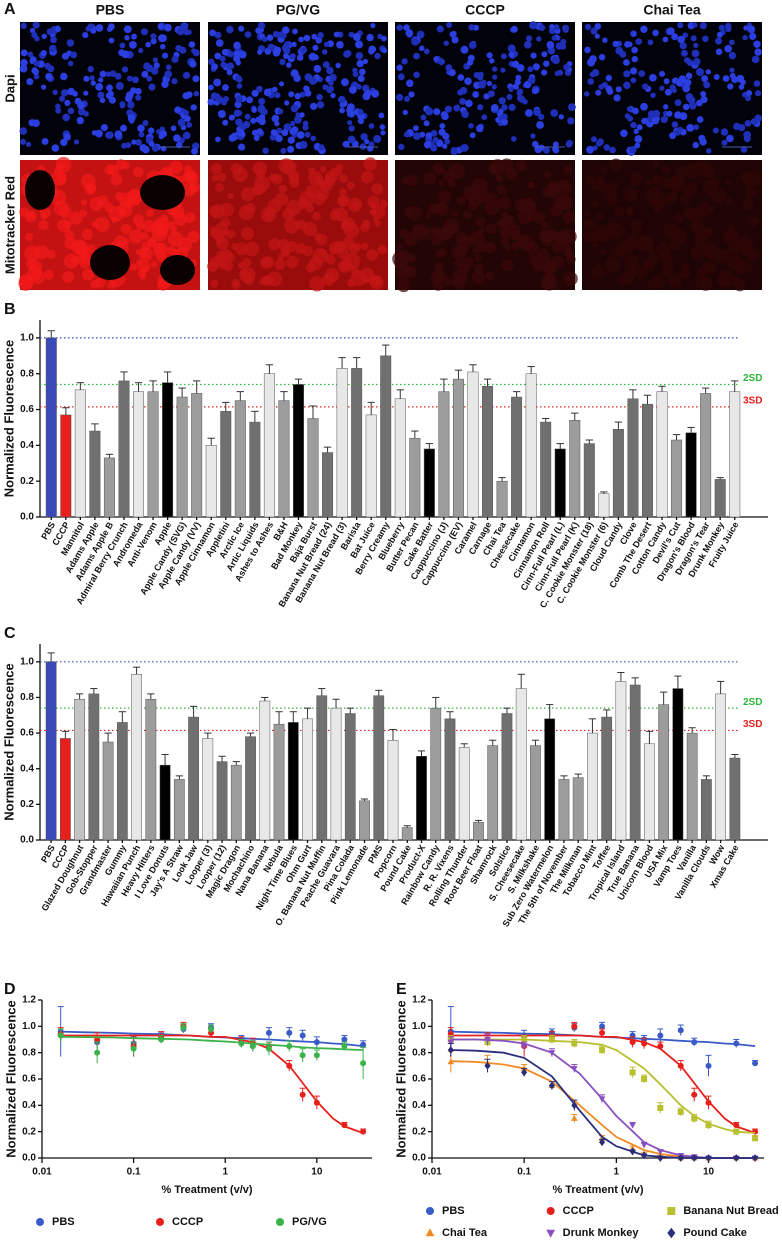 The height and width of the screenshot is (1250, 782). What do you see at coordinates (27, 768) in the screenshot?
I see `y-tick-label: 0.4` at bounding box center [27, 768].